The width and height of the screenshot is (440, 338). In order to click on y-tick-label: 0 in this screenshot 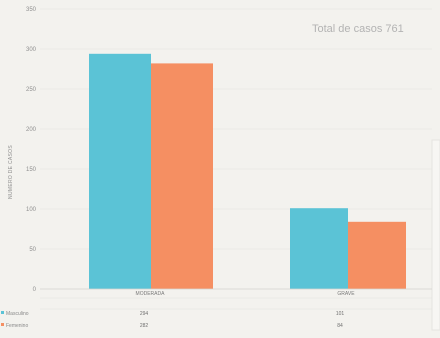, I will do `click(35, 290)`.